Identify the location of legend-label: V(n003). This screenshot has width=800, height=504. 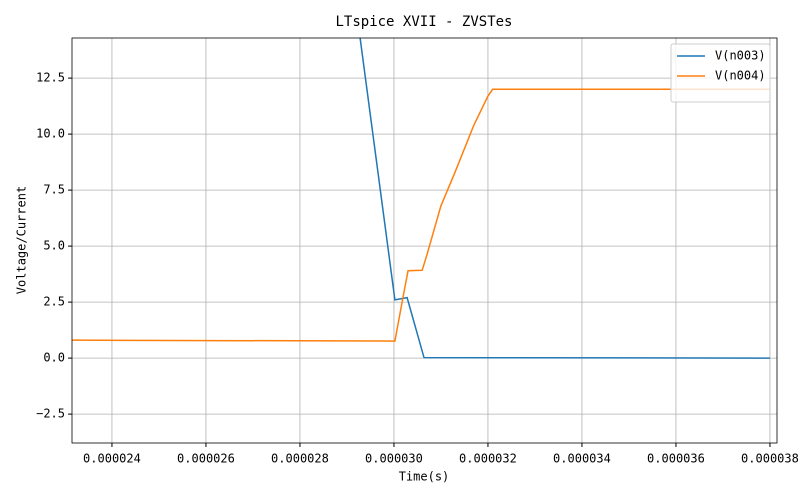
(740, 56).